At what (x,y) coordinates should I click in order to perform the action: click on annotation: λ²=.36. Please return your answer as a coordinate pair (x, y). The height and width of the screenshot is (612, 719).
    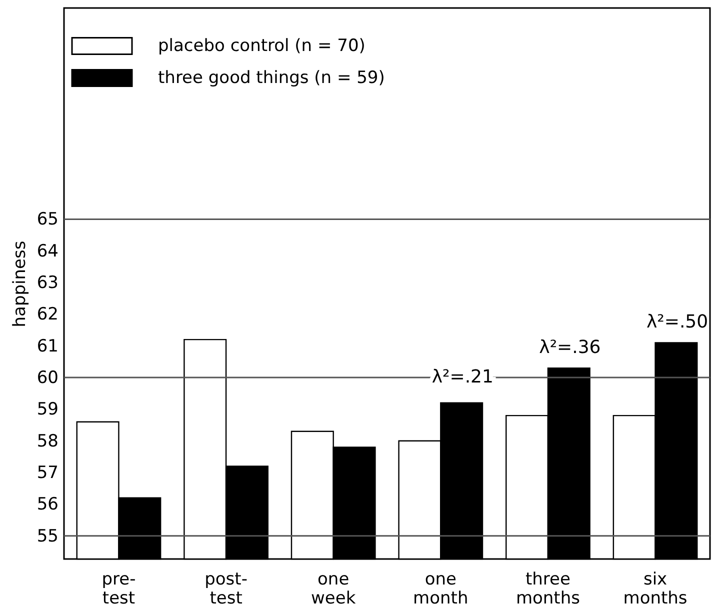
    Looking at the image, I should click on (570, 347).